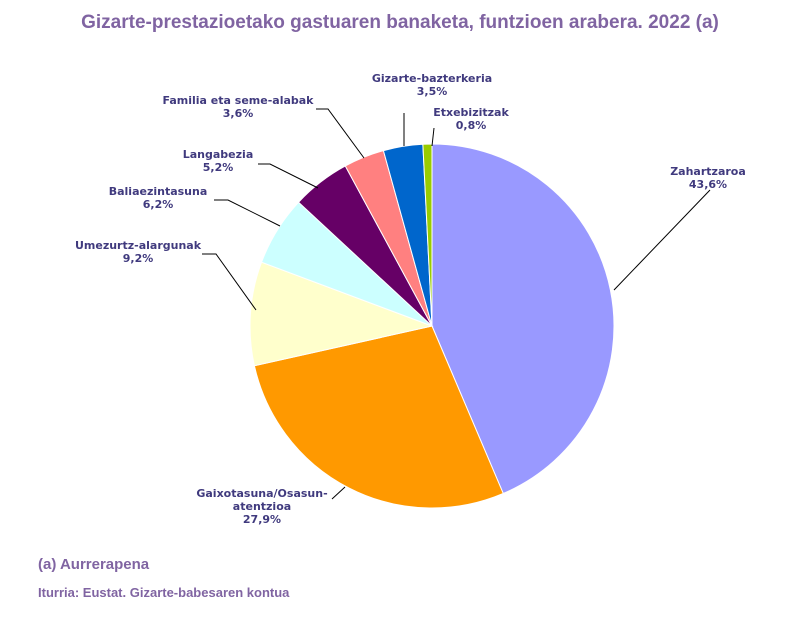  Describe the element at coordinates (94, 564) in the screenshot. I see `footnote: (a) Aurrerapena` at that location.